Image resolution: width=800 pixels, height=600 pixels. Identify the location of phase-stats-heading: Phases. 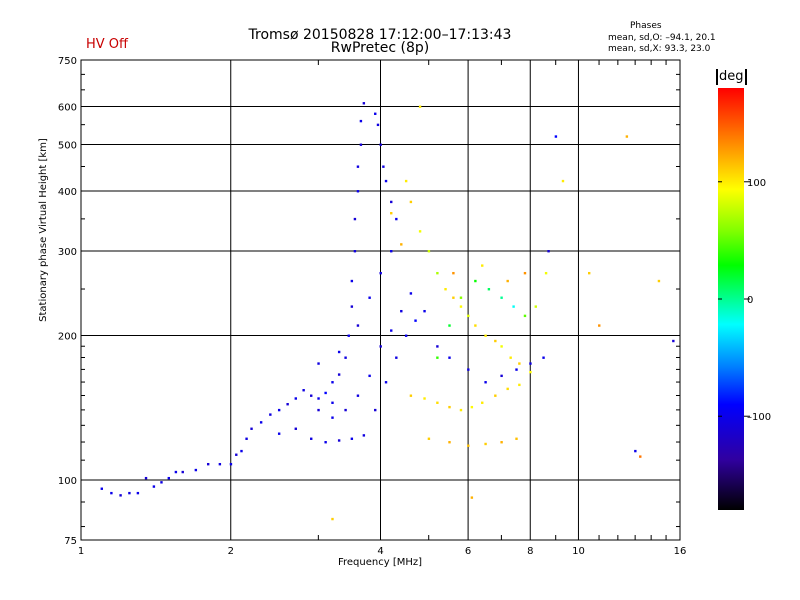
(646, 26).